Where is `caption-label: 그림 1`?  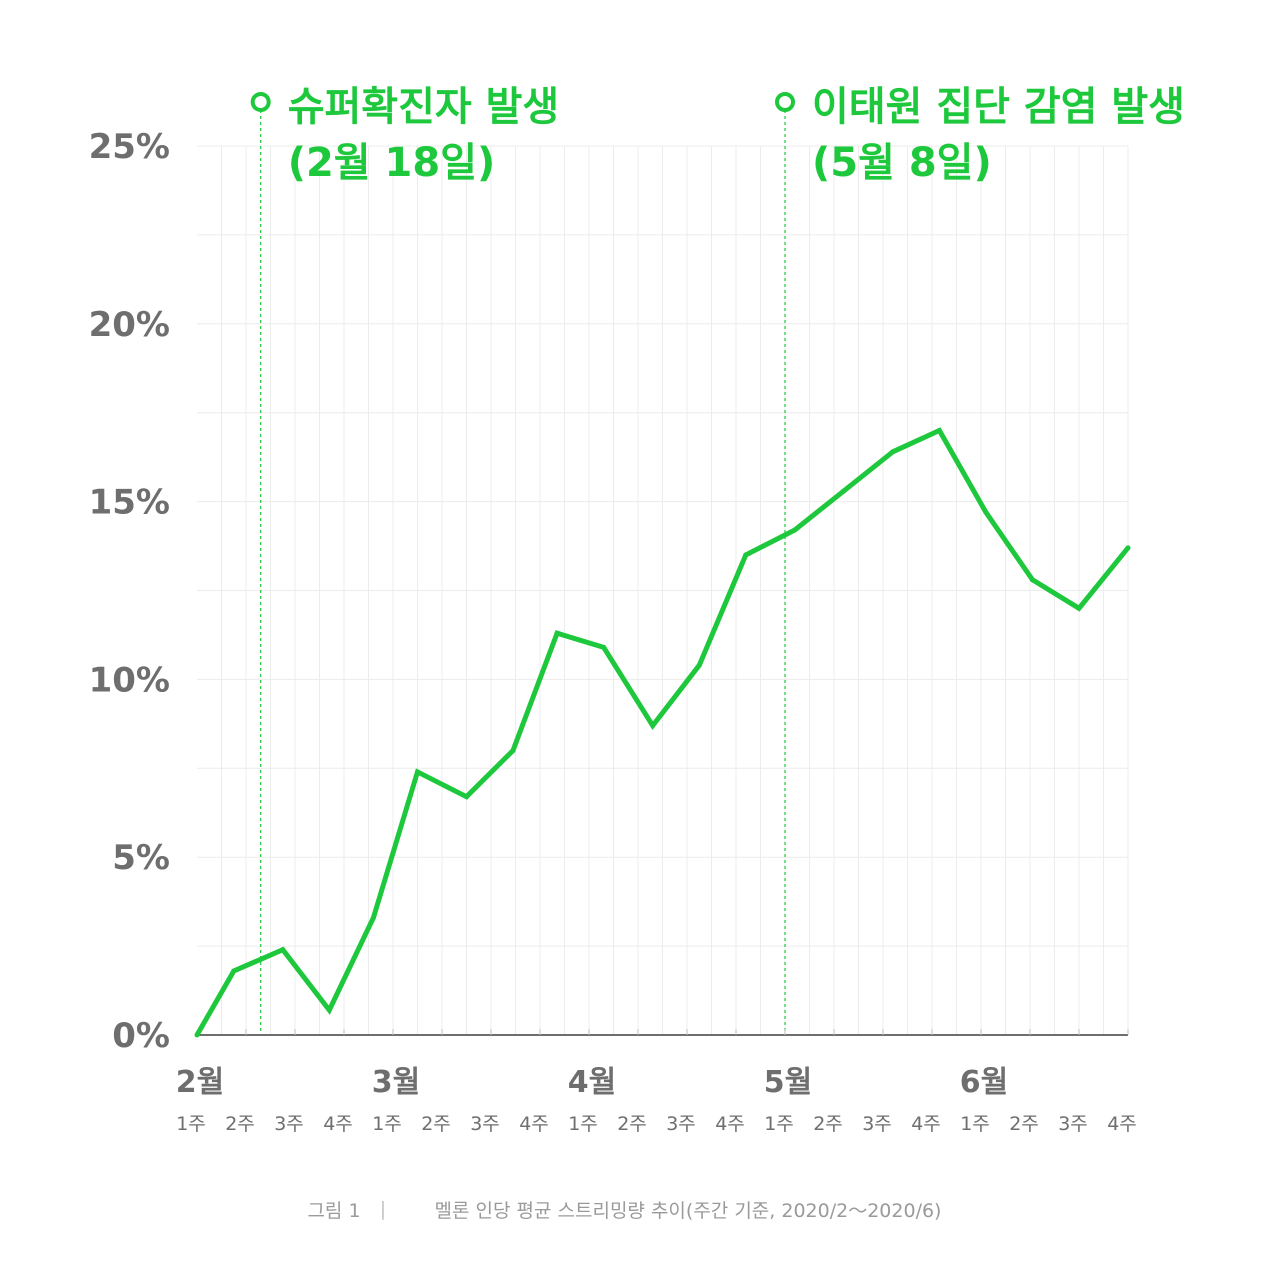
caption-label: 그림 1 is located at coordinates (333, 1211).